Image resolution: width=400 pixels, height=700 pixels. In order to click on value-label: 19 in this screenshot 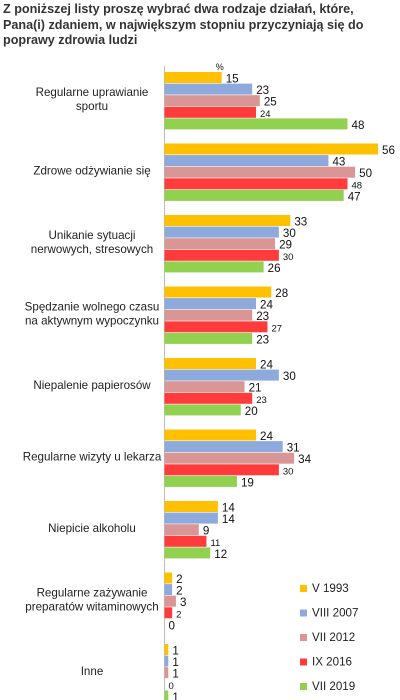, I will do `click(247, 482)`.